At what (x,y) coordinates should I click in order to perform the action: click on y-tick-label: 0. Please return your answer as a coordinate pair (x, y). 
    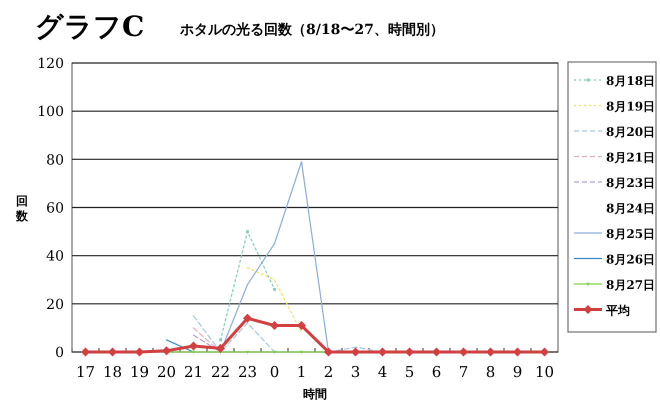
    Looking at the image, I should click on (59, 353).